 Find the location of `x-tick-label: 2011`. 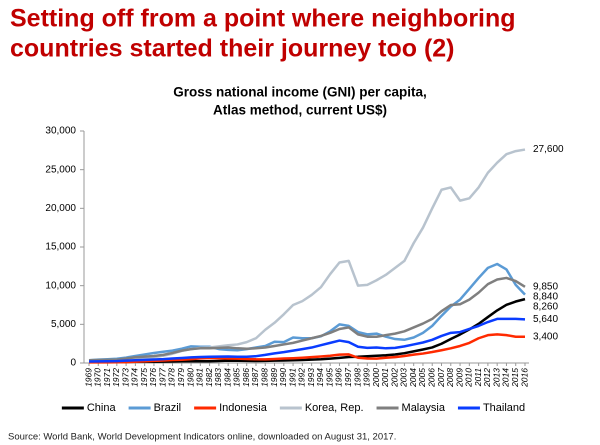

x-tick-label: 2011 is located at coordinates (478, 378).